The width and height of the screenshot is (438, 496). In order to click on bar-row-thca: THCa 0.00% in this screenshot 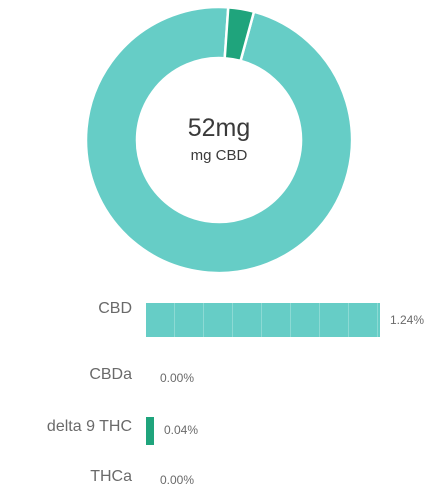, I will do `click(219, 478)`.